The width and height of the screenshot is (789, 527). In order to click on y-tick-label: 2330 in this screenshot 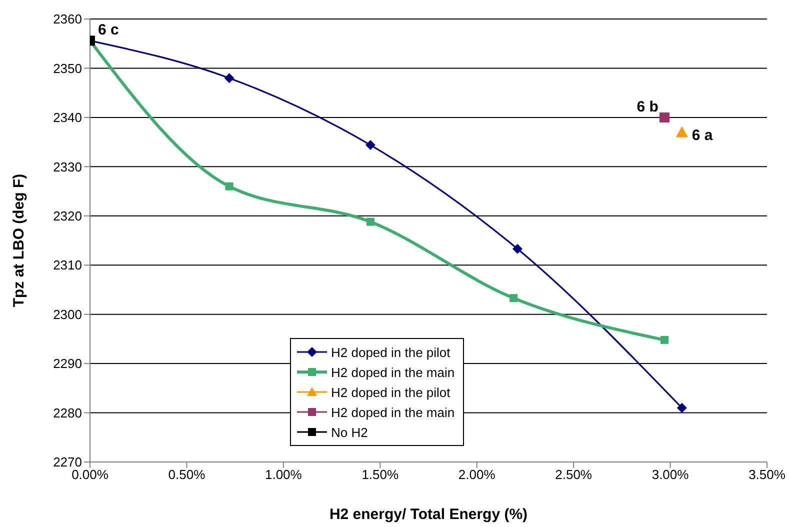, I will do `click(67, 166)`.